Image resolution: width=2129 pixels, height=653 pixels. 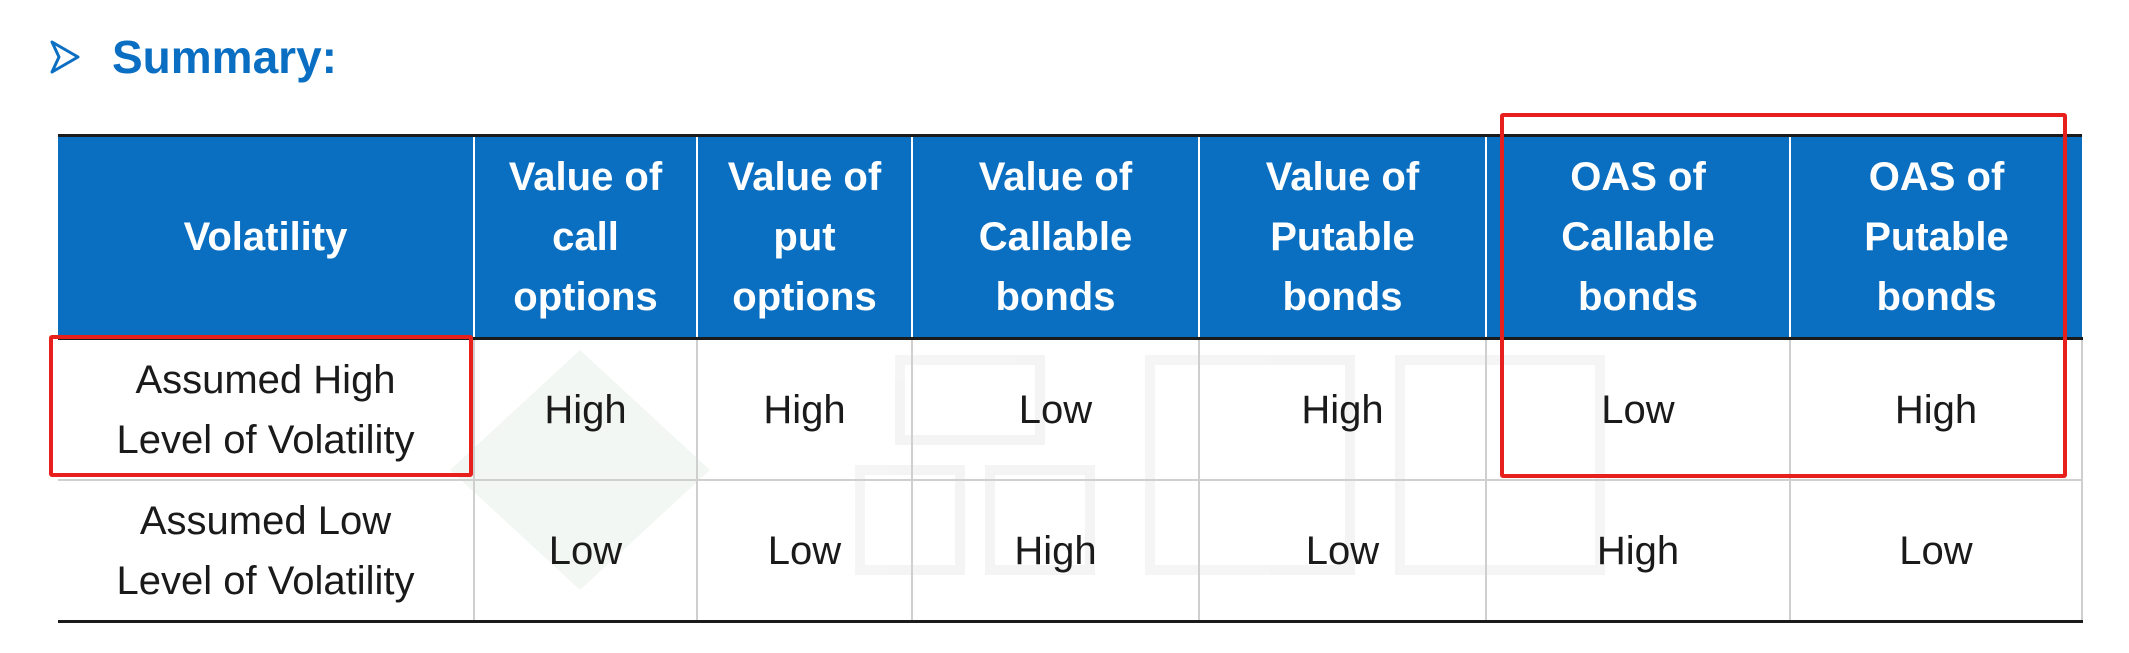 I want to click on row-label-high-volatility: Assumed High Level of Volatility, so click(x=266, y=409).